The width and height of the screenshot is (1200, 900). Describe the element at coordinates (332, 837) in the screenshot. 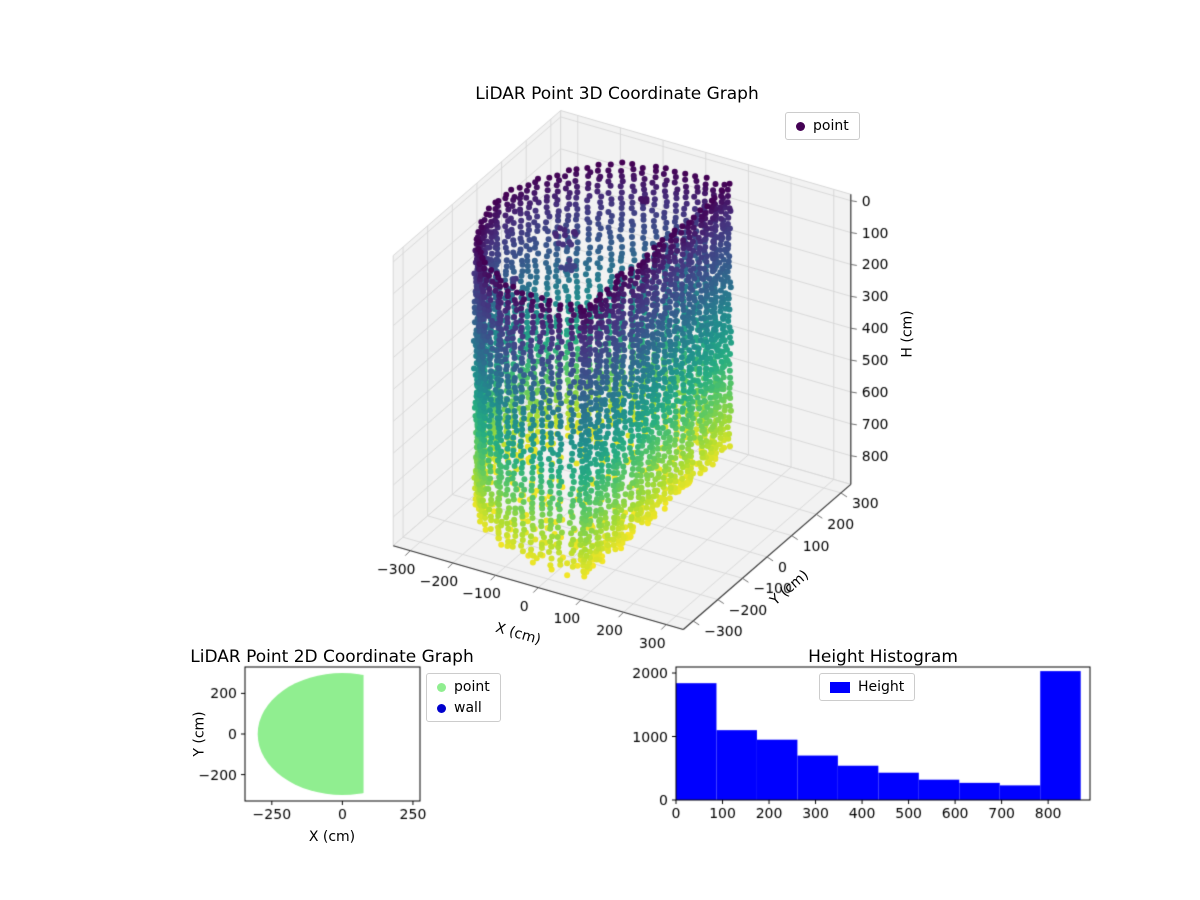

I see `plot2d-xlabel: X (cm)` at that location.